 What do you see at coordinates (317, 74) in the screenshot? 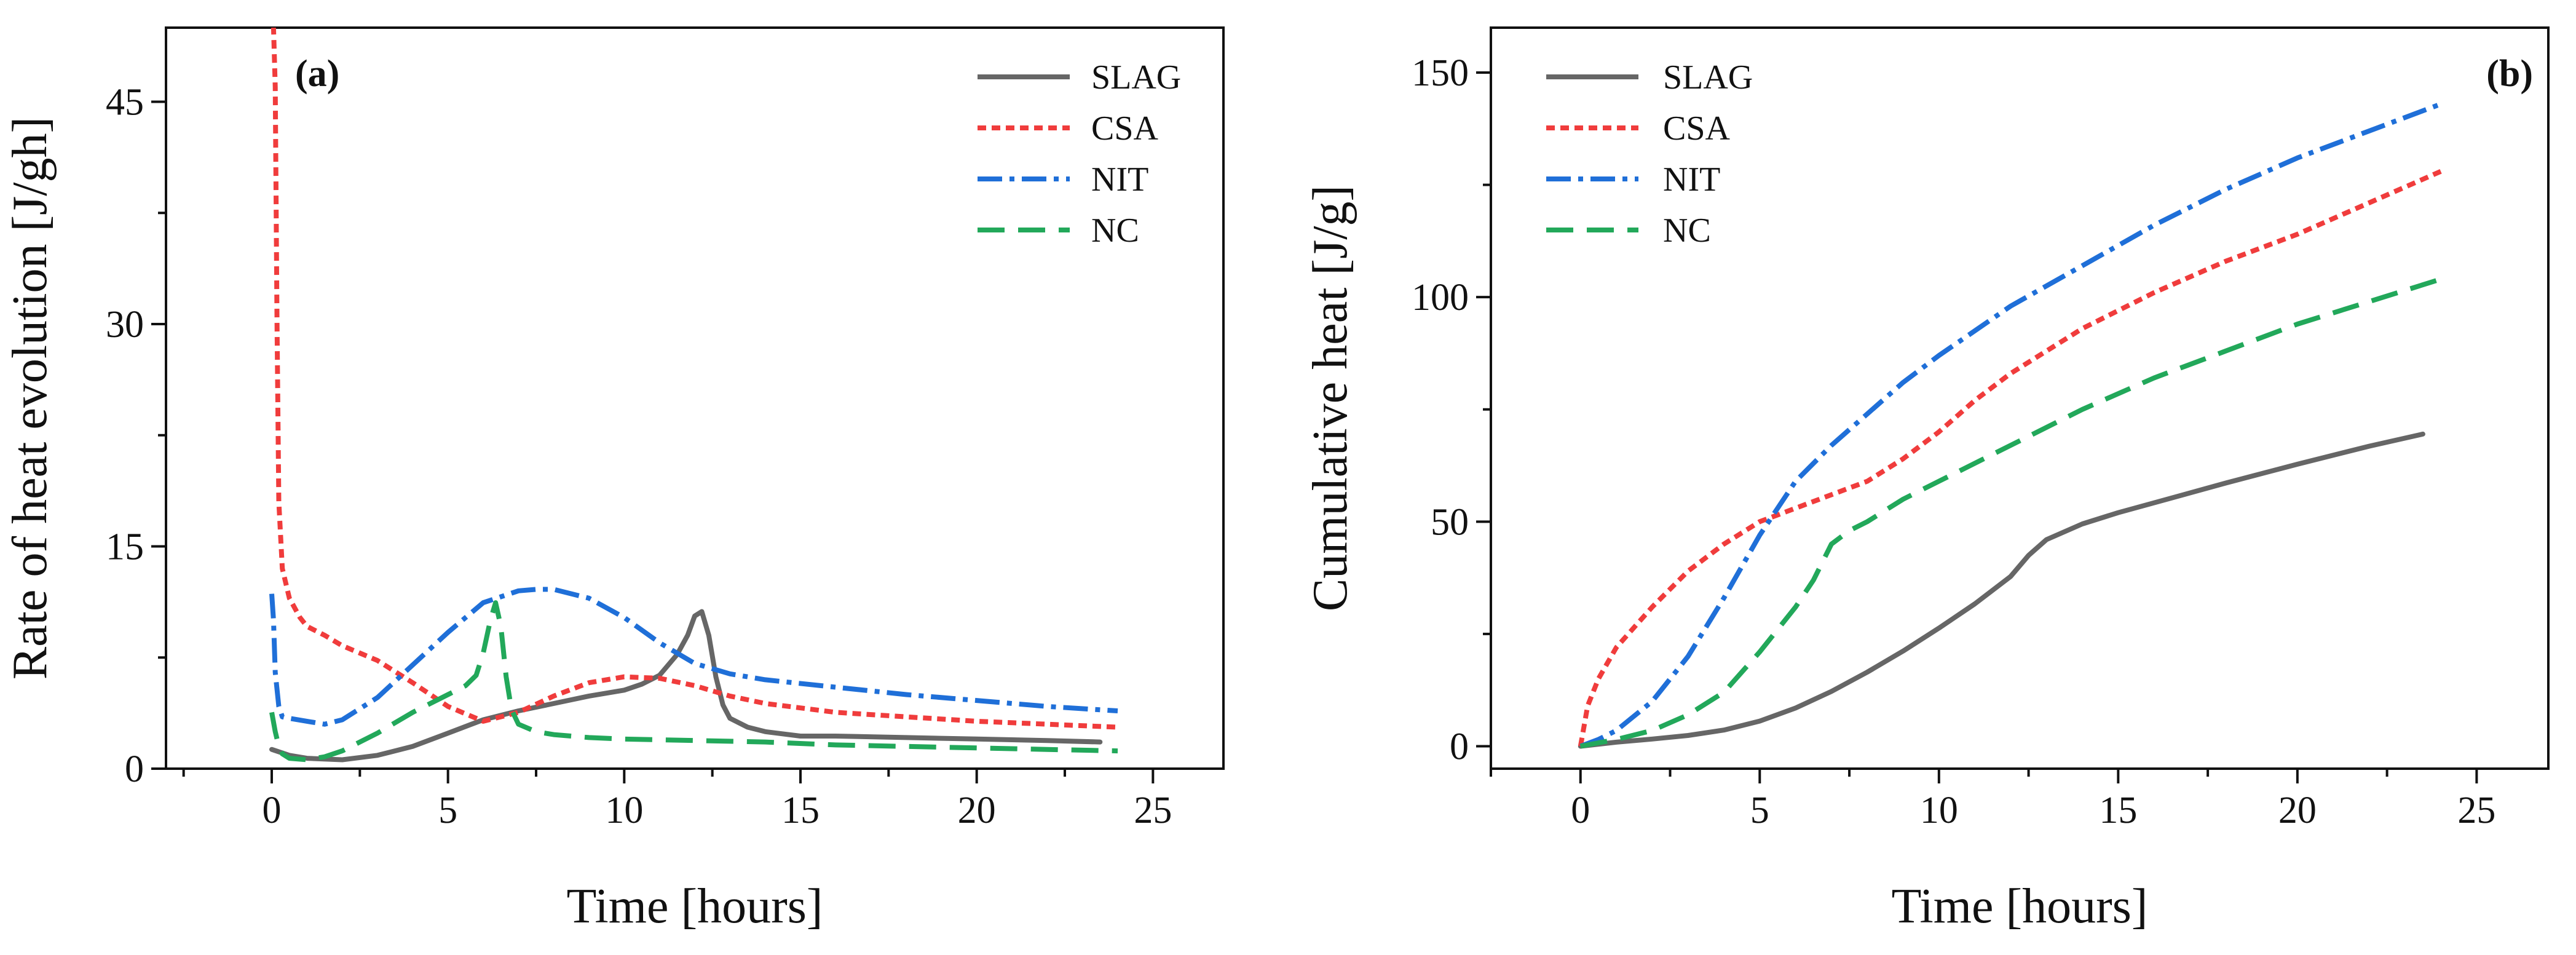
I see `panel-label: (a)` at bounding box center [317, 74].